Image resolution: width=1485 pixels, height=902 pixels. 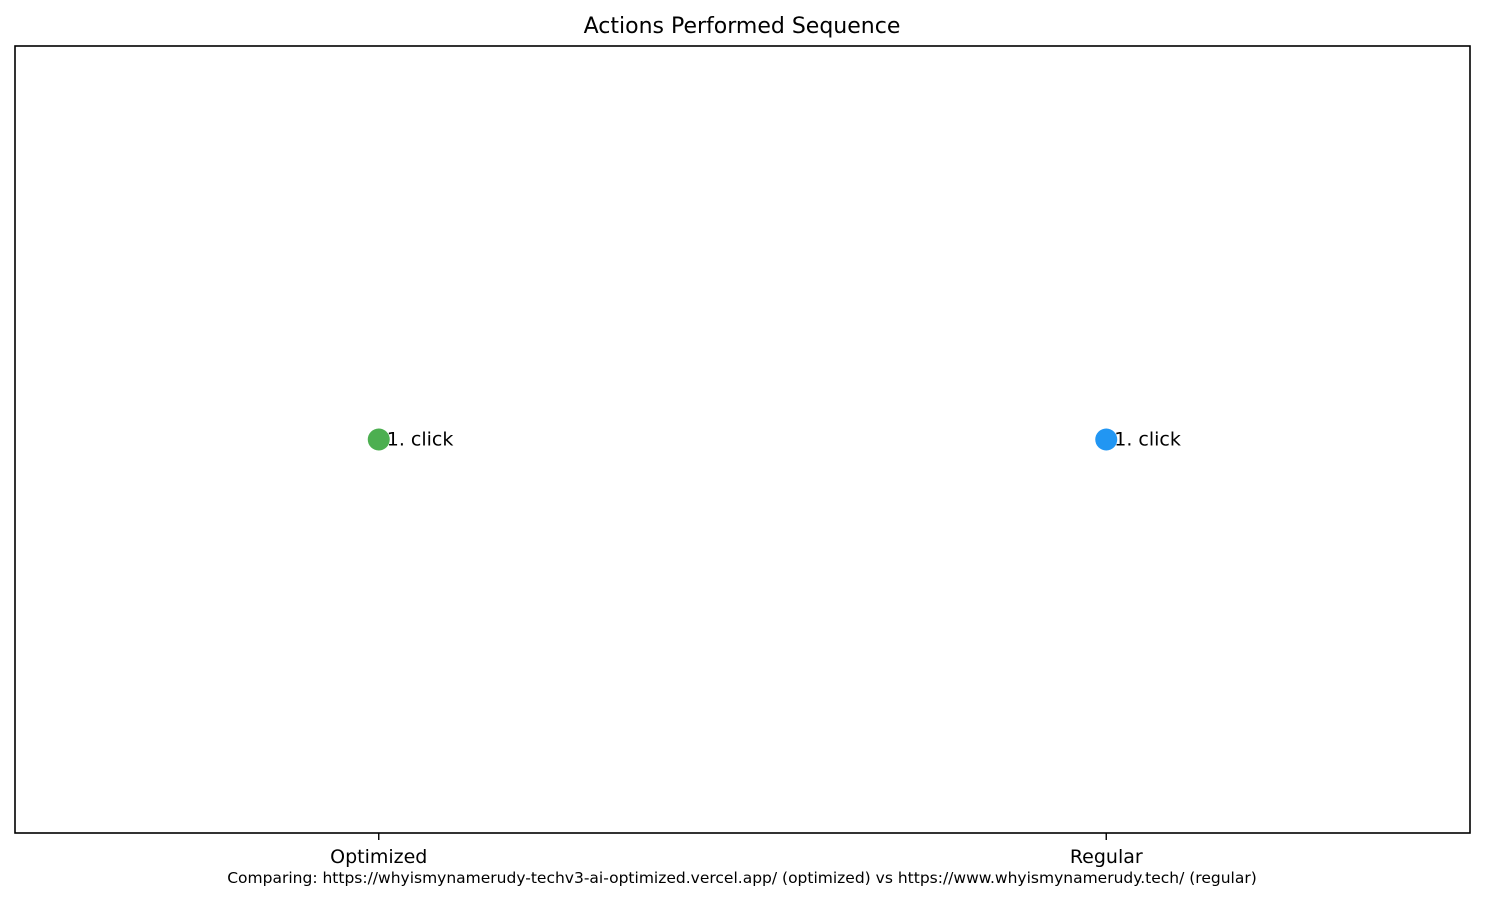 What do you see at coordinates (378, 857) in the screenshot?
I see `x-tick-label: Optimized` at bounding box center [378, 857].